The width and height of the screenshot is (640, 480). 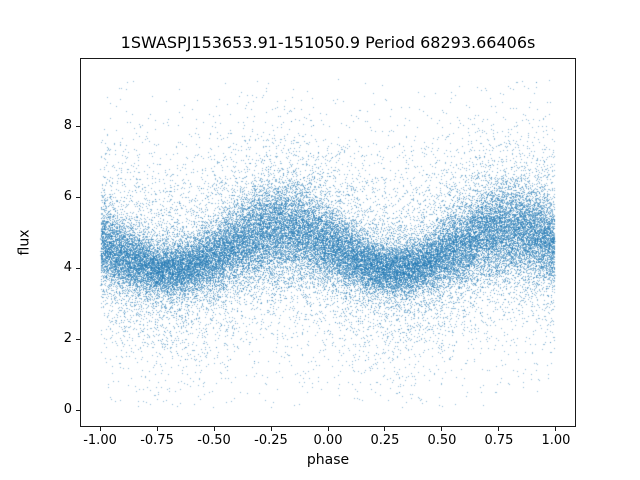 What do you see at coordinates (328, 440) in the screenshot?
I see `x-tick-label: 0.00` at bounding box center [328, 440].